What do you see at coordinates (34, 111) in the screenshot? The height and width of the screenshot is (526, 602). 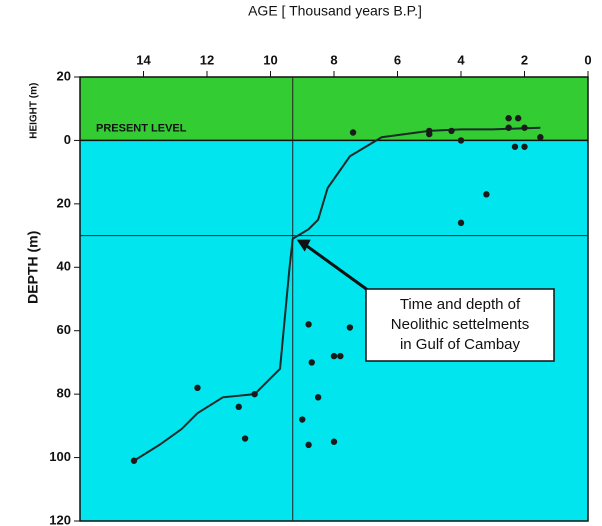 I see `y-axis-label: HEIGHT (m)` at bounding box center [34, 111].